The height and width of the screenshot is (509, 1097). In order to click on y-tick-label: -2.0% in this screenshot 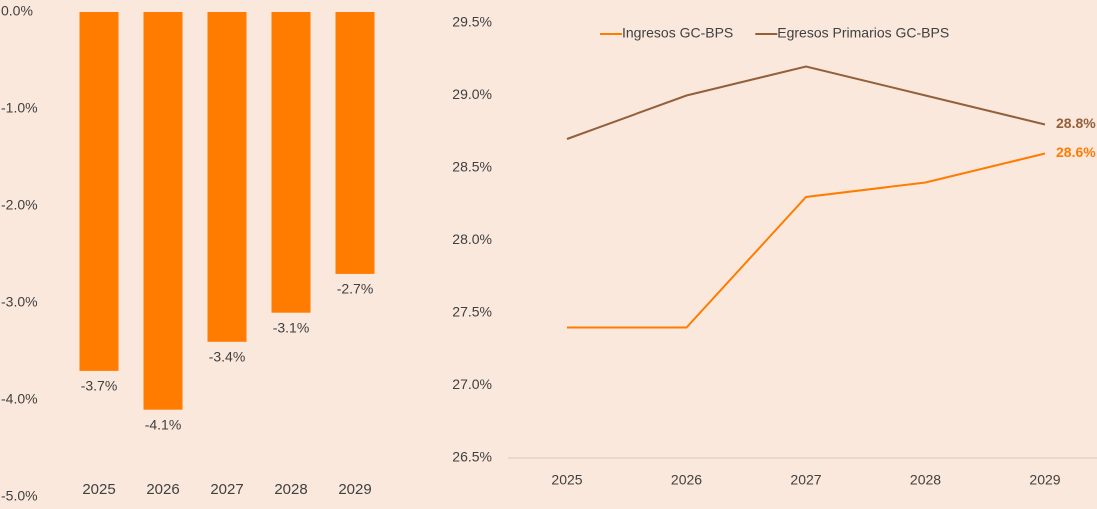, I will do `click(19, 205)`.